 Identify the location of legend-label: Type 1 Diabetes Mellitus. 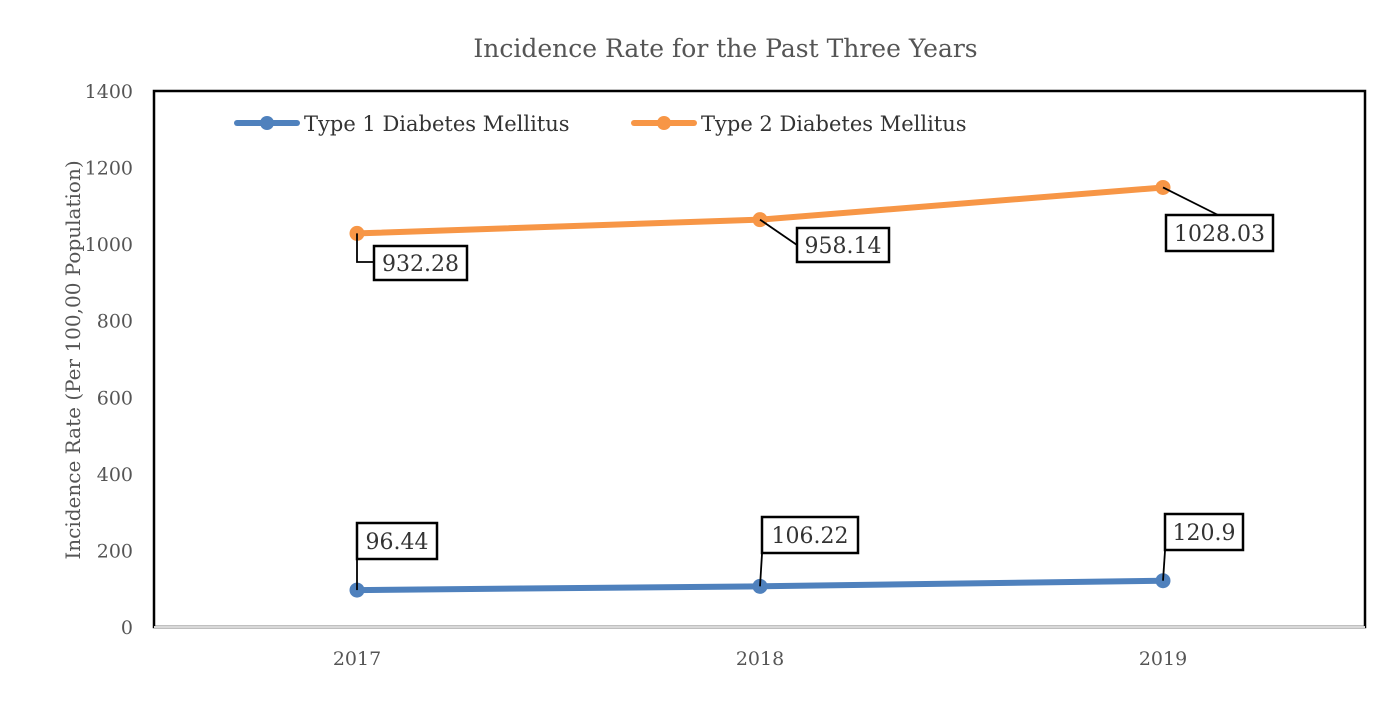
(437, 124).